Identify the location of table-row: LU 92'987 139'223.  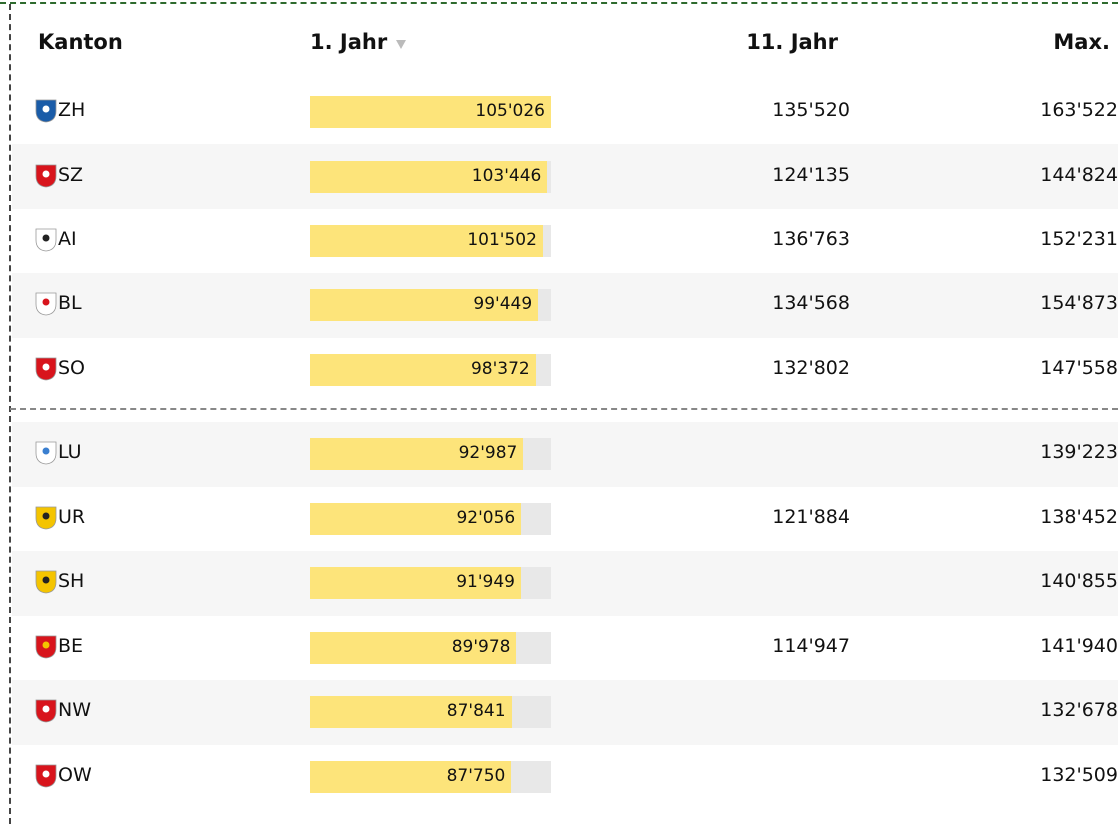
(565, 454).